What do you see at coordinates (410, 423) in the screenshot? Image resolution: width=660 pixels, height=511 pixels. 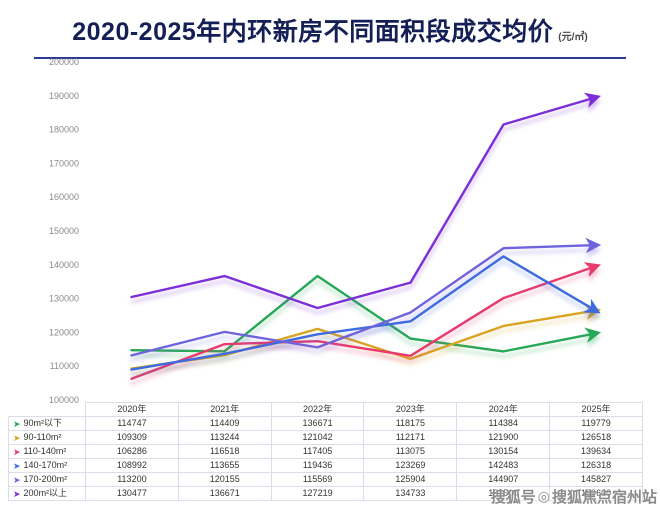 I see `table-cell: 118175` at bounding box center [410, 423].